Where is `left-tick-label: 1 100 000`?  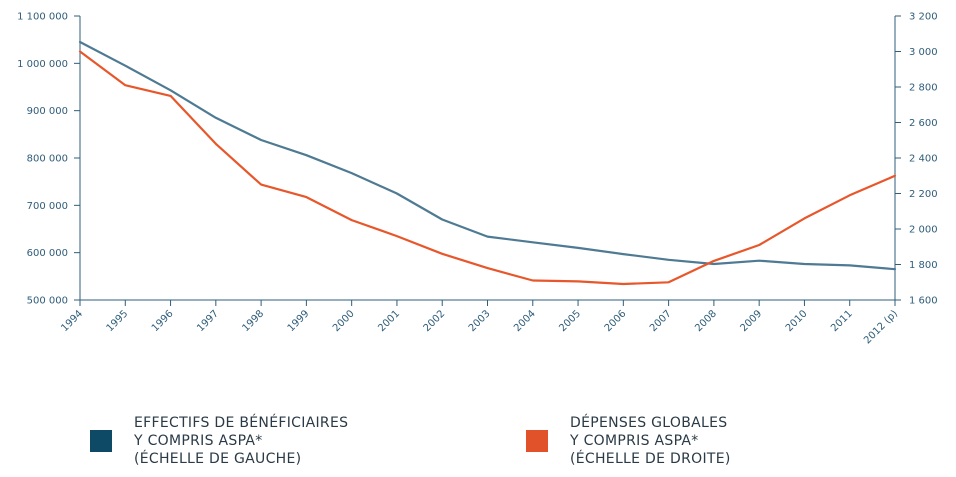 left-tick-label: 1 100 000 is located at coordinates (42, 17).